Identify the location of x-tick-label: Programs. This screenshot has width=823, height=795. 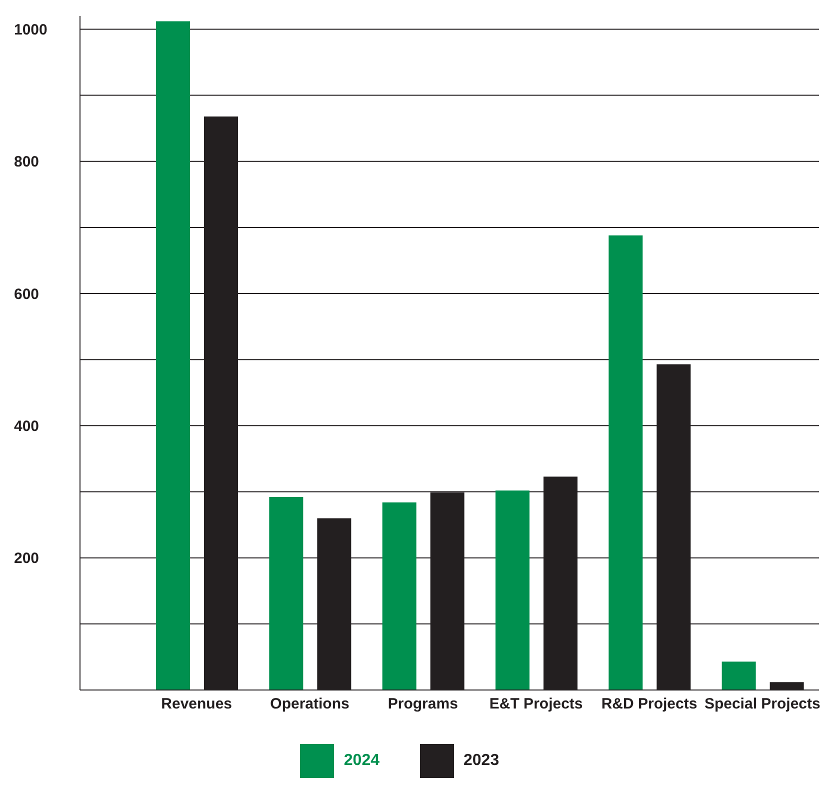
(423, 704).